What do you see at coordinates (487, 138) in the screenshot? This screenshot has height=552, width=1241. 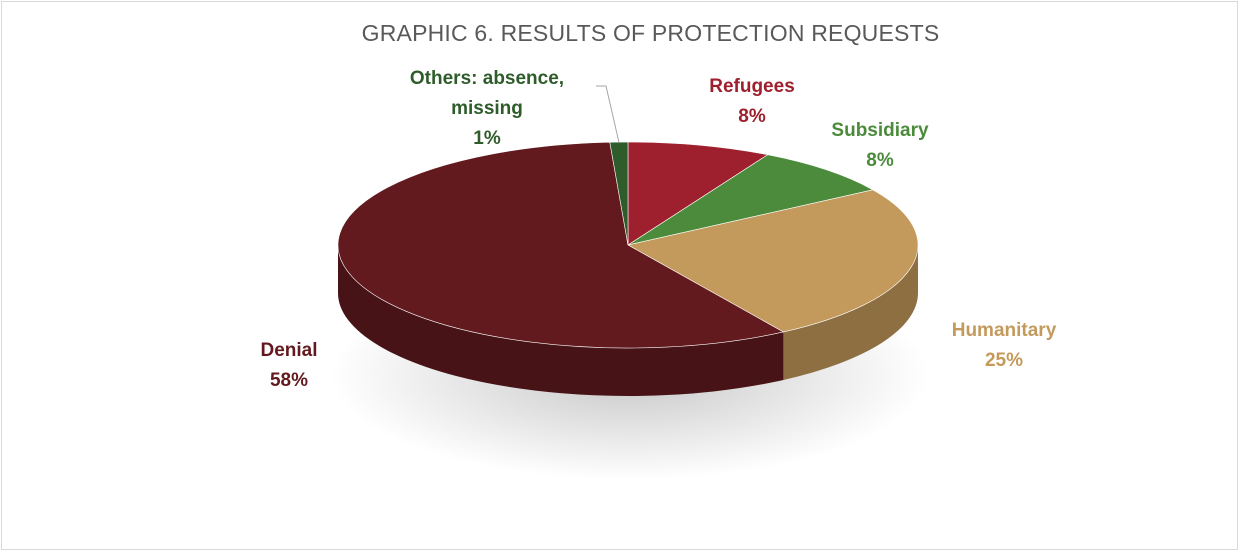 I see `data-label-percent-others-absence-missing: 1%` at bounding box center [487, 138].